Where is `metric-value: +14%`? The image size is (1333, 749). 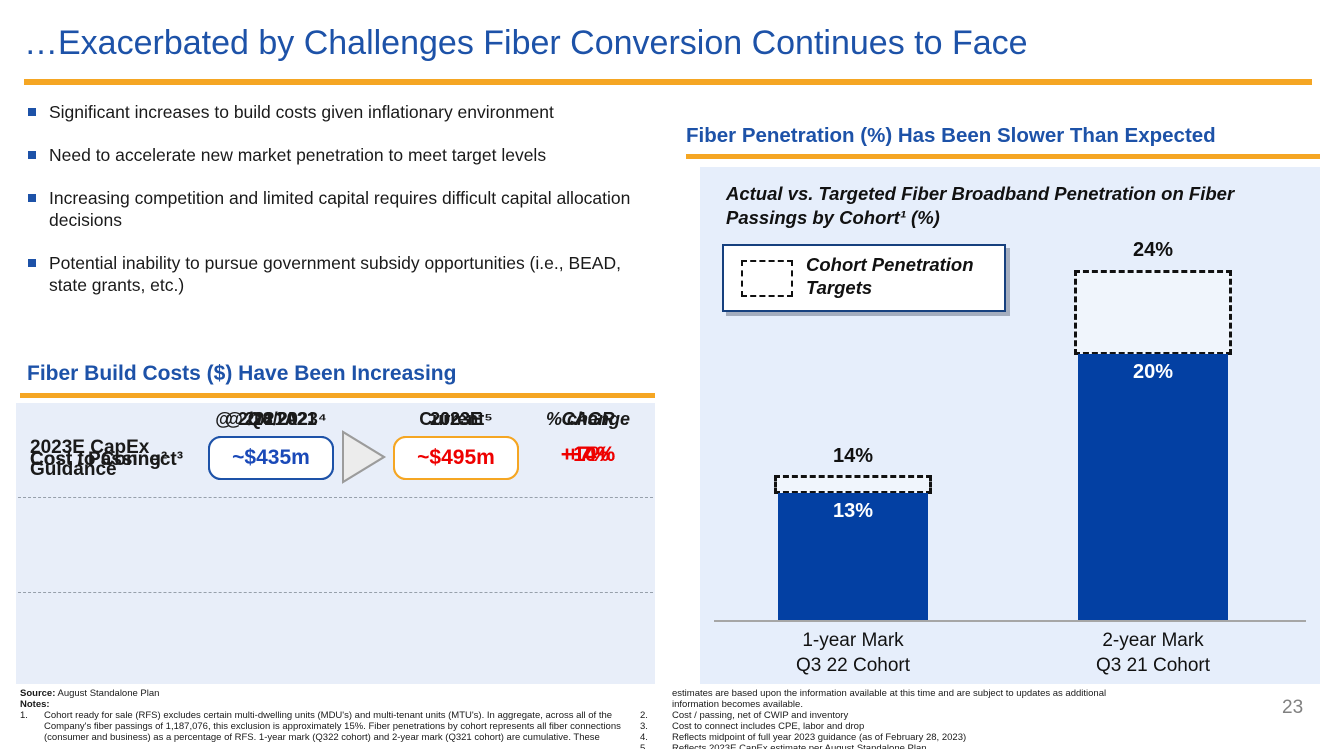 metric-value: +14% is located at coordinates (588, 454).